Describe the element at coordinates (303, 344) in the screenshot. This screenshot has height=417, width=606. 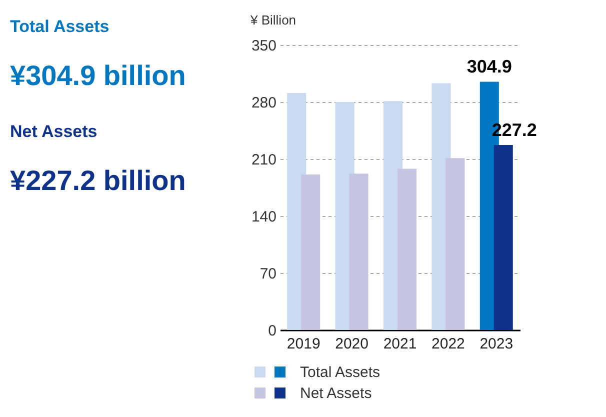
I see `x-tick-label: 2019` at that location.